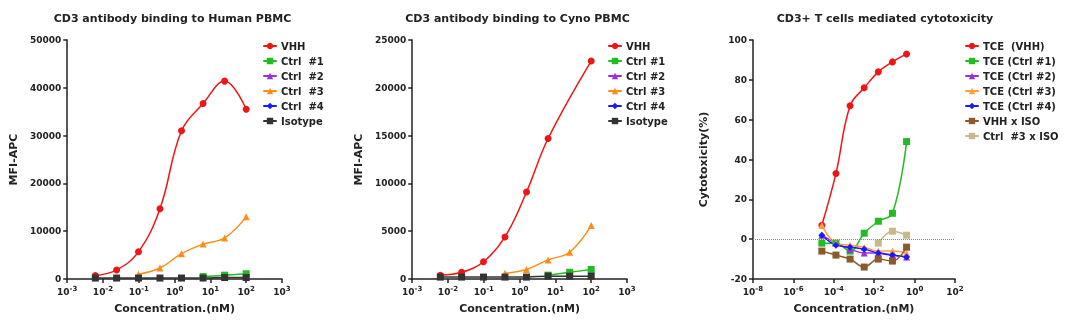  What do you see at coordinates (517, 18) in the screenshot?
I see `chart-title: CD3 antibody binding to Cyno PBMC` at bounding box center [517, 18].